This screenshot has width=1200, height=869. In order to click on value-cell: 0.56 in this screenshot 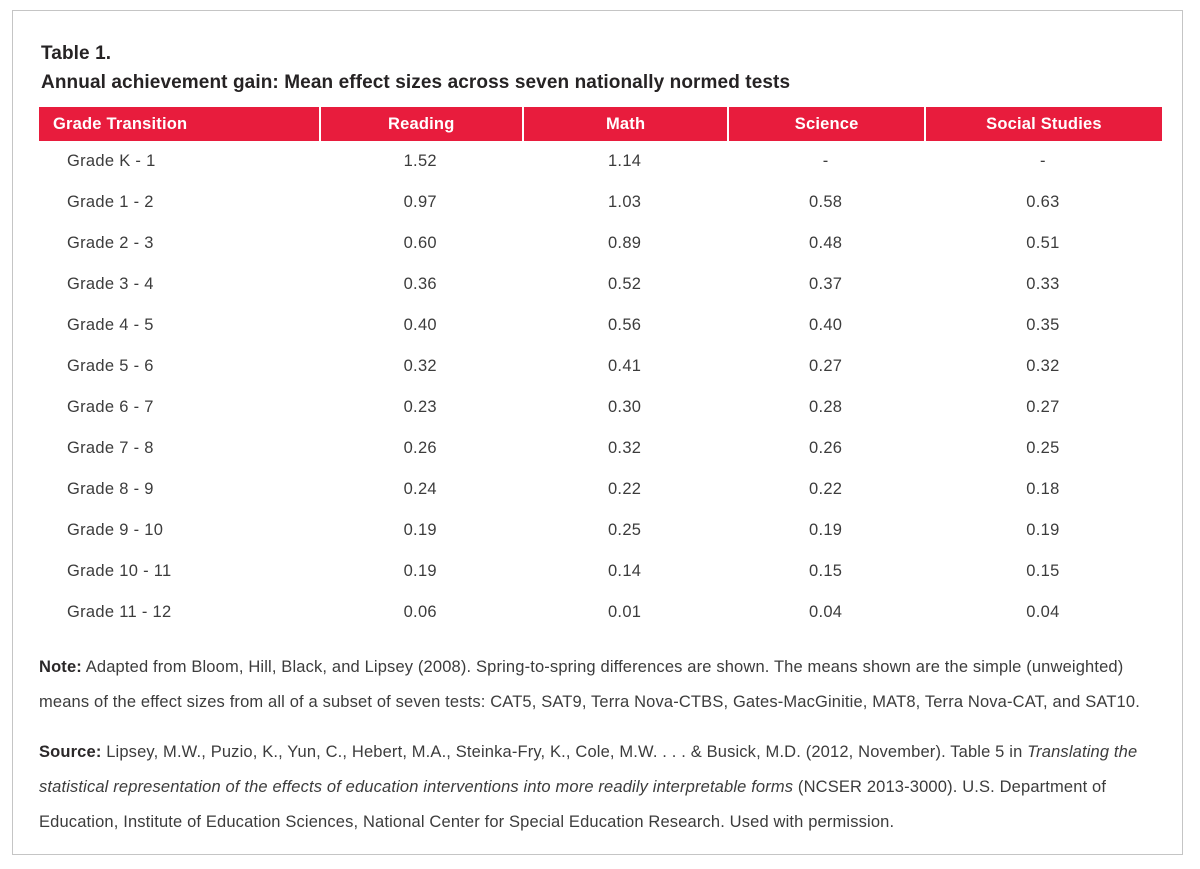, I will do `click(624, 325)`.